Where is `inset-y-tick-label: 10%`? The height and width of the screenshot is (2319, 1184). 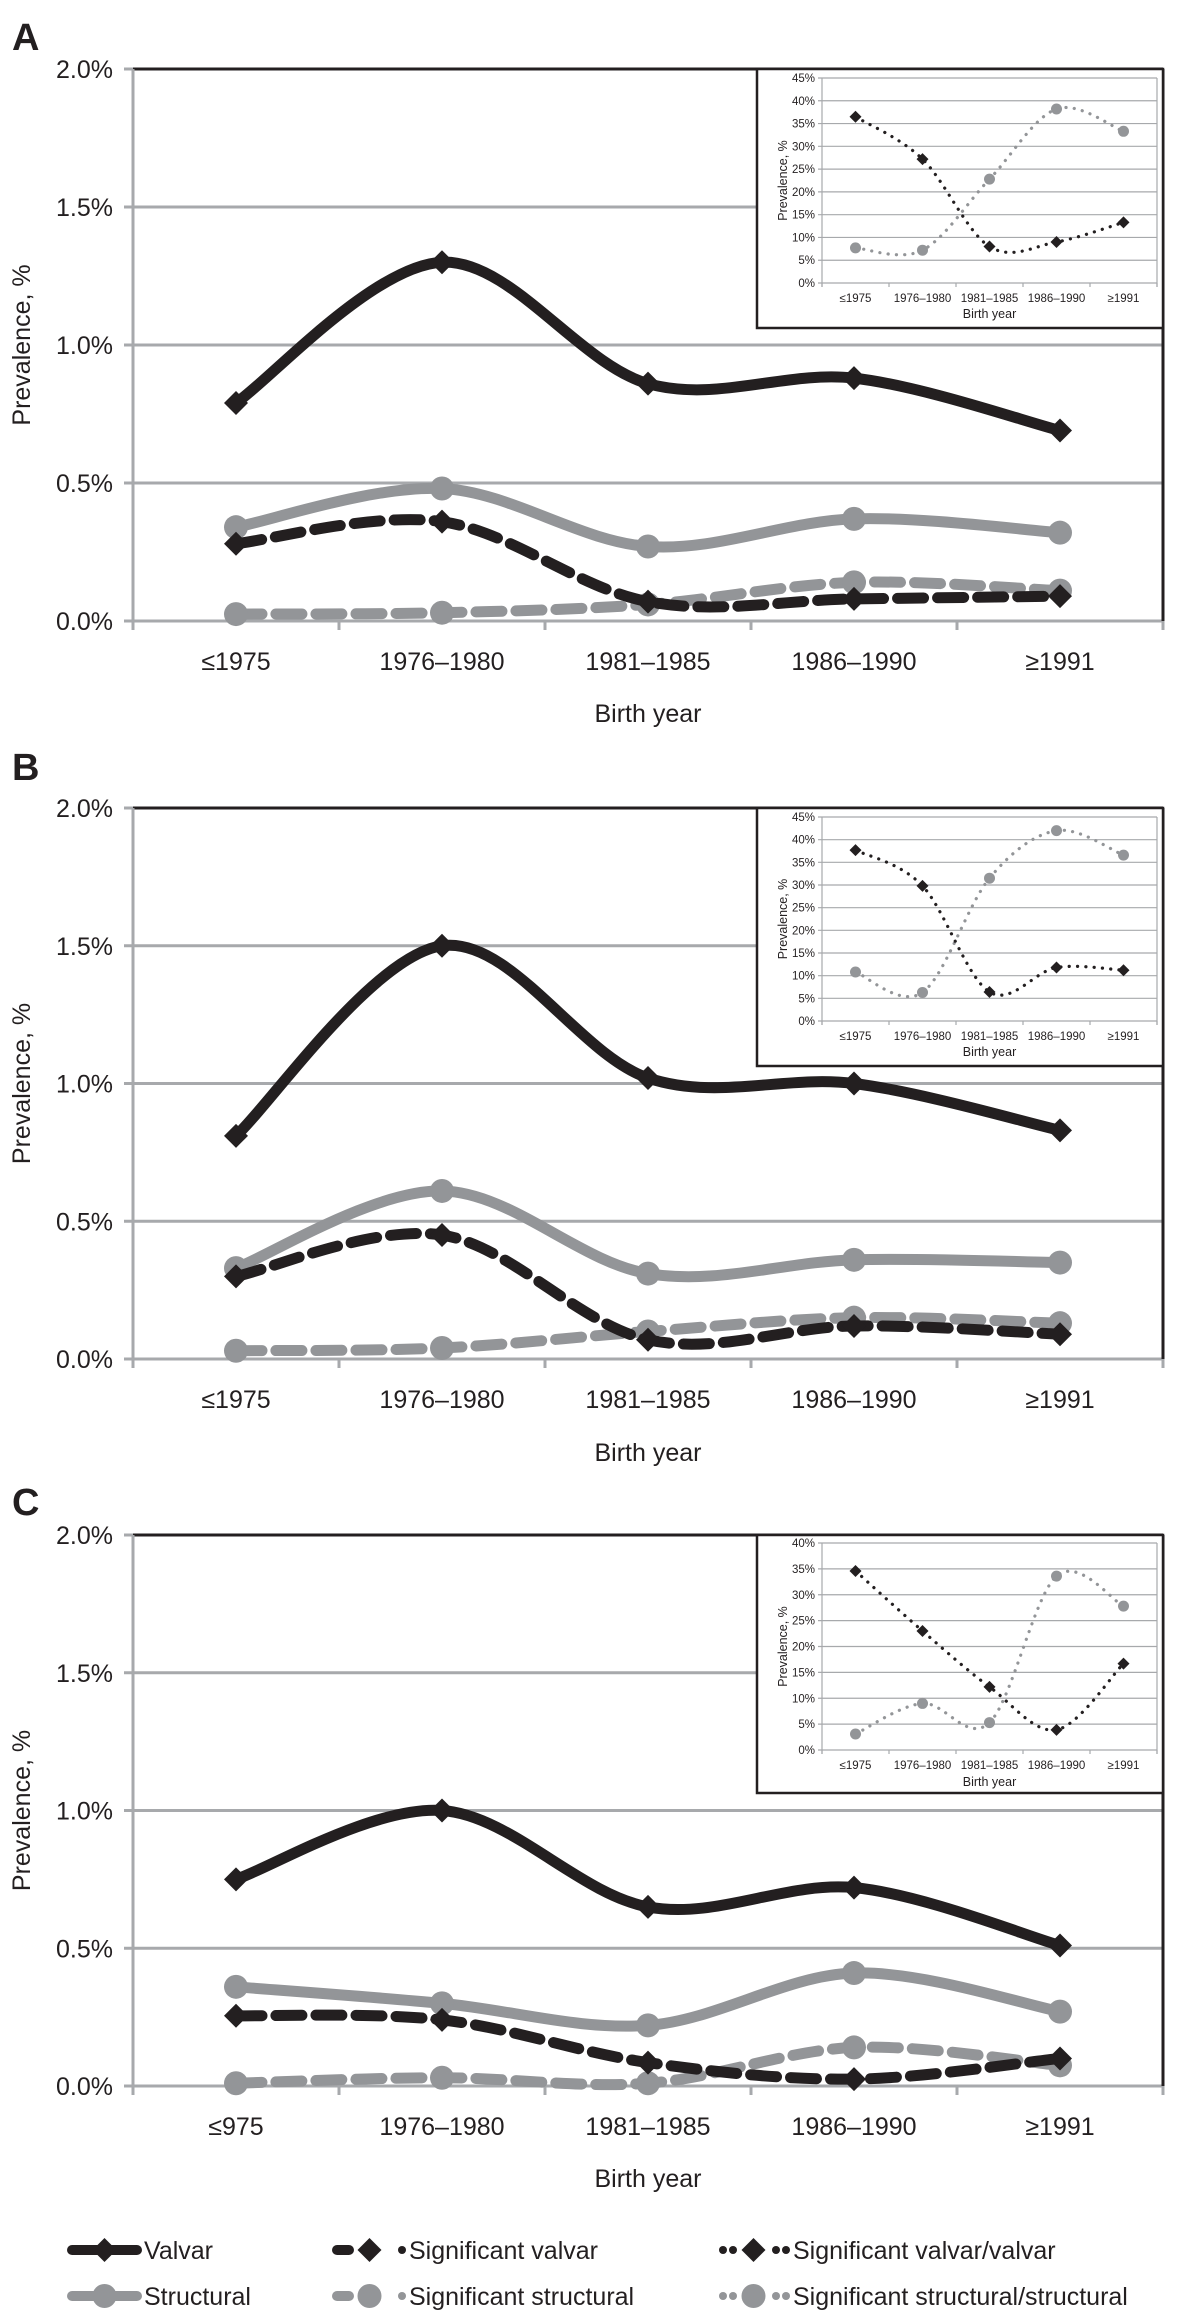 inset-y-tick-label: 10% is located at coordinates (803, 977).